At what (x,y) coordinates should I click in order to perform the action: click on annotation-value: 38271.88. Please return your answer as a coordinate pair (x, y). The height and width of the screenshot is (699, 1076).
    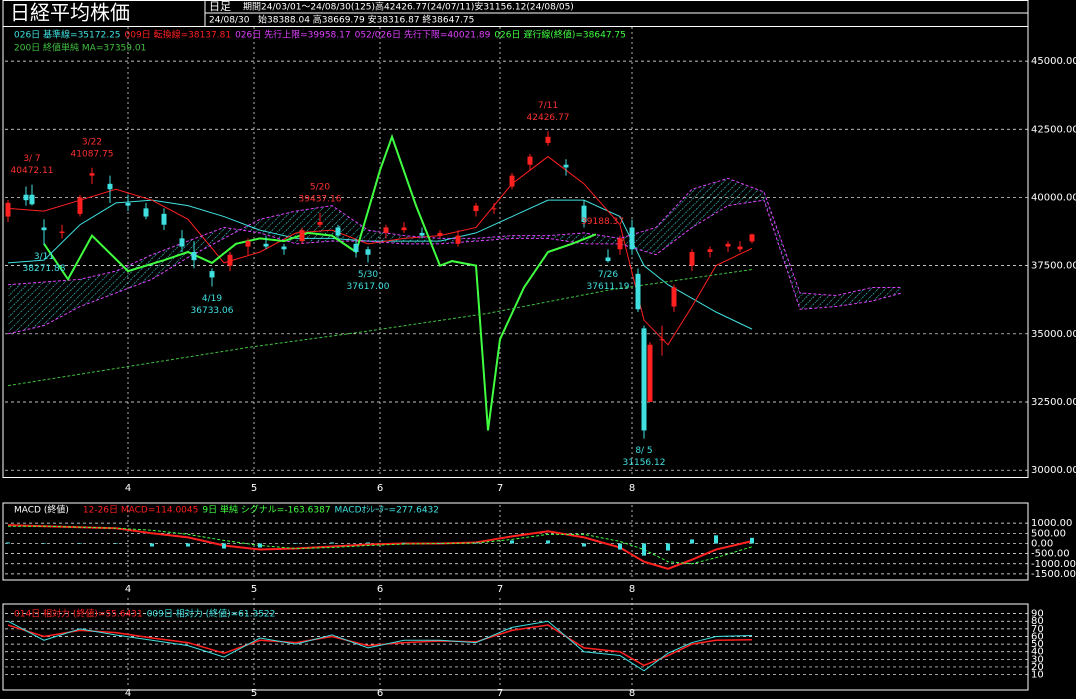
    Looking at the image, I should click on (44, 269).